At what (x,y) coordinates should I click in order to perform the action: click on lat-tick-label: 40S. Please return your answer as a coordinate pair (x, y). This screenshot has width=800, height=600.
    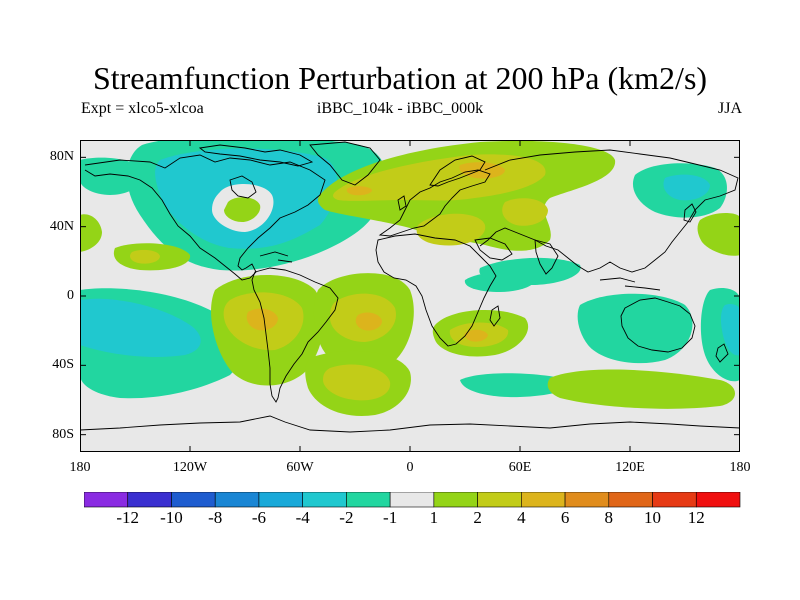
    Looking at the image, I should click on (63, 365).